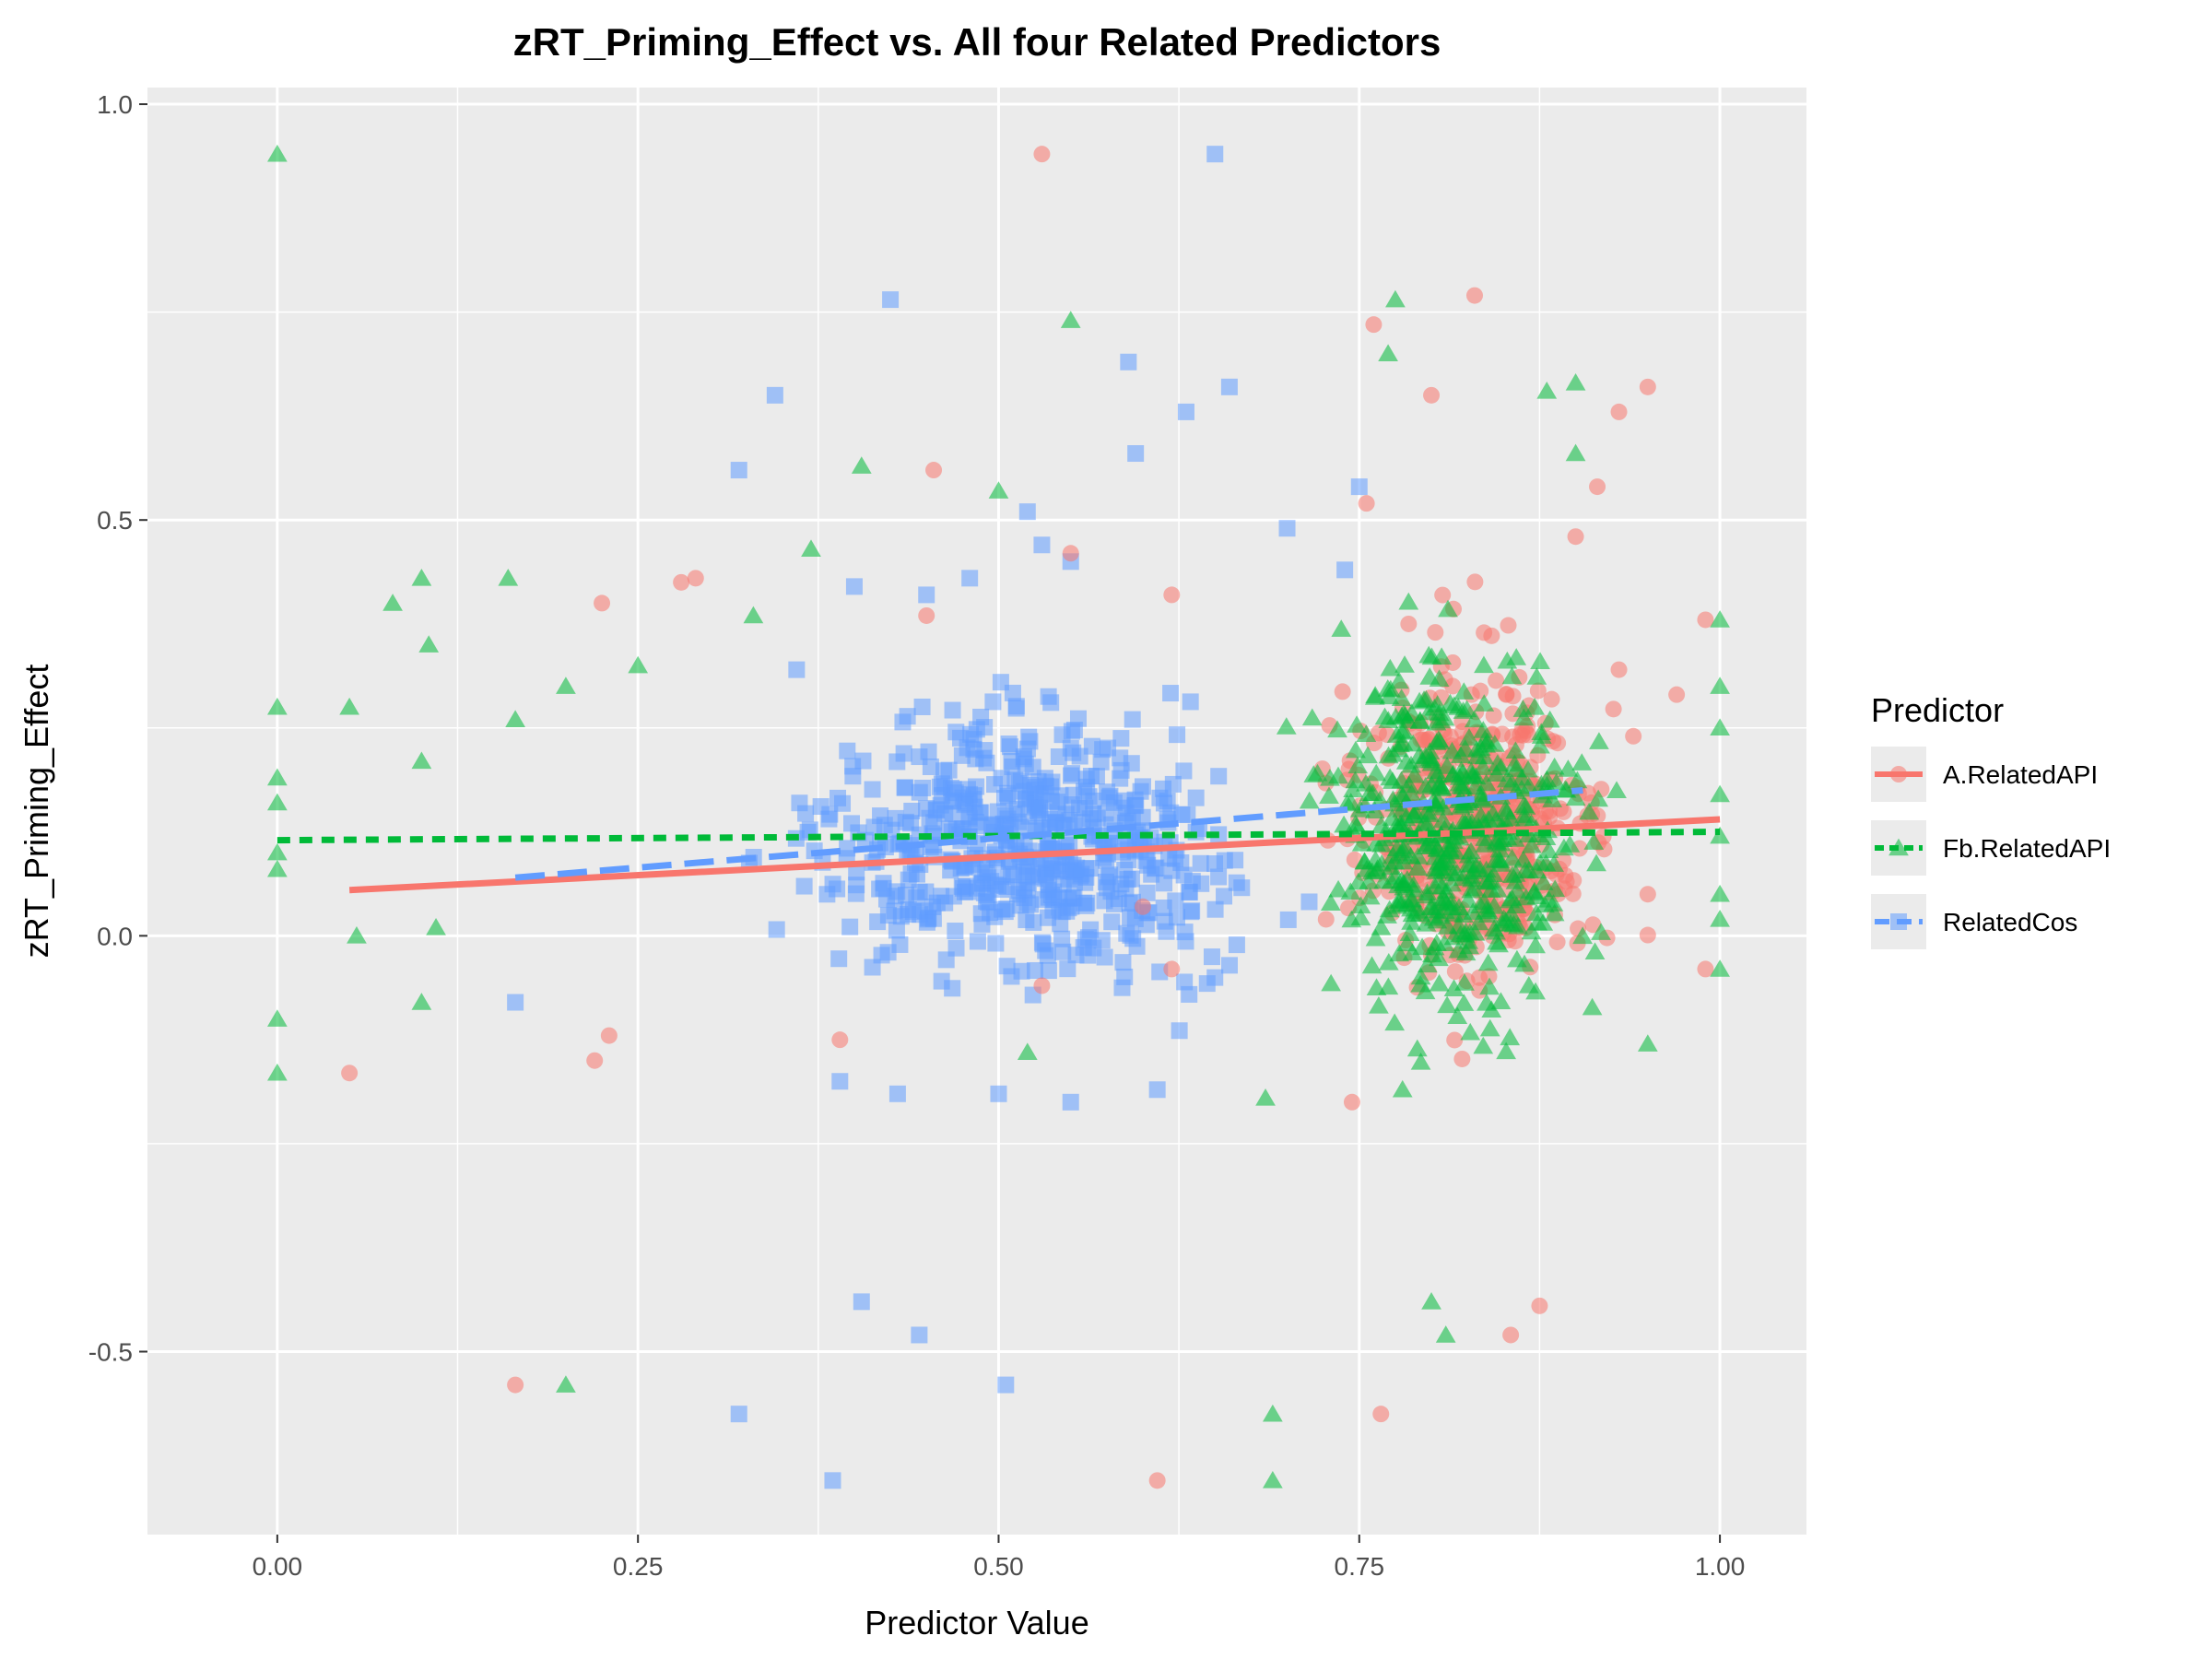  What do you see at coordinates (2020, 774) in the screenshot?
I see `legend-label: A.RelatedAPI` at bounding box center [2020, 774].